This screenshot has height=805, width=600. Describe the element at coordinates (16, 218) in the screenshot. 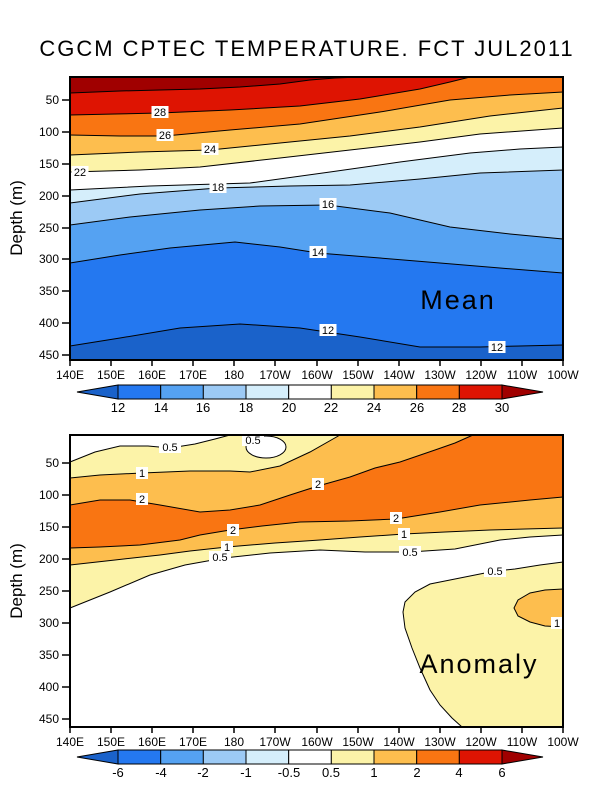

I see `mean-y-axis-label: Depth (m)` at that location.